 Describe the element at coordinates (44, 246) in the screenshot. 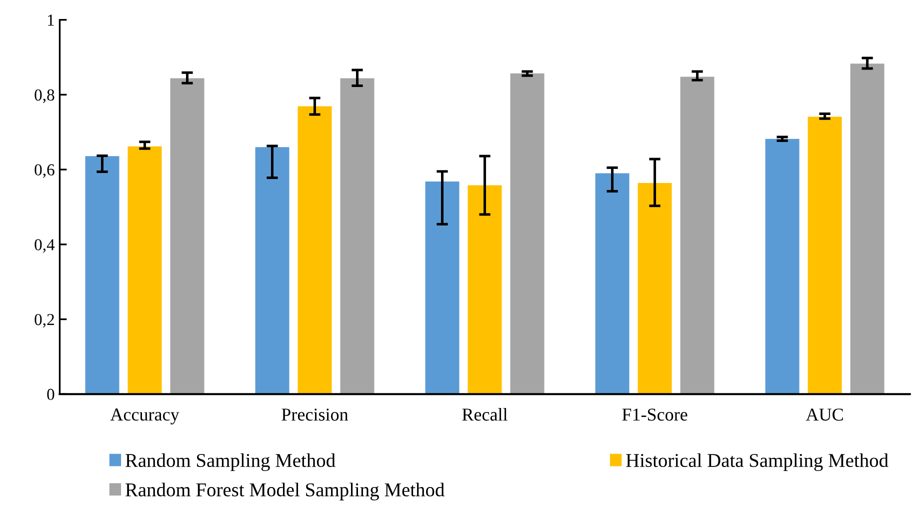

I see `y-tick-label: 0,4` at that location.